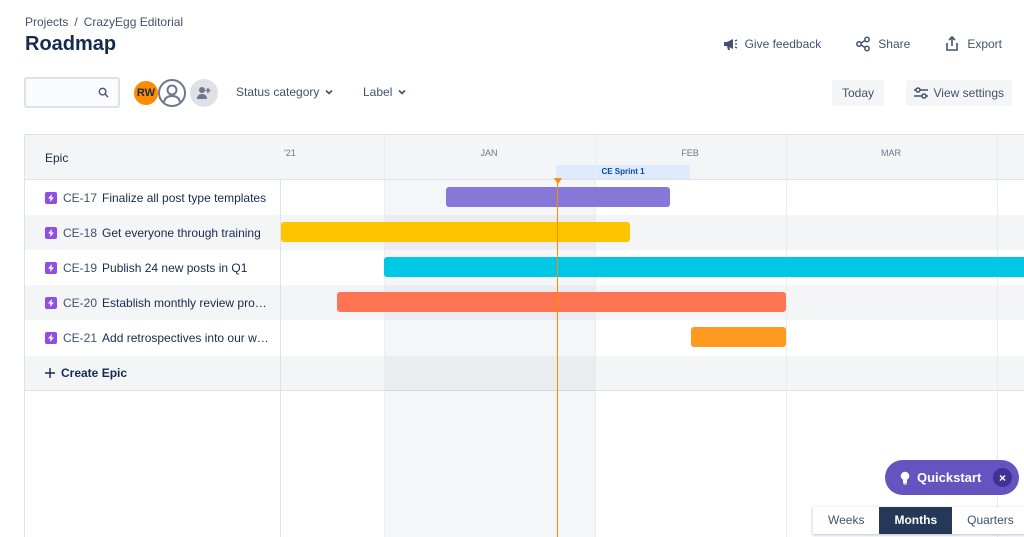 Image resolution: width=1024 pixels, height=537 pixels. Describe the element at coordinates (378, 92) in the screenshot. I see `label-filter-label: Label` at that location.